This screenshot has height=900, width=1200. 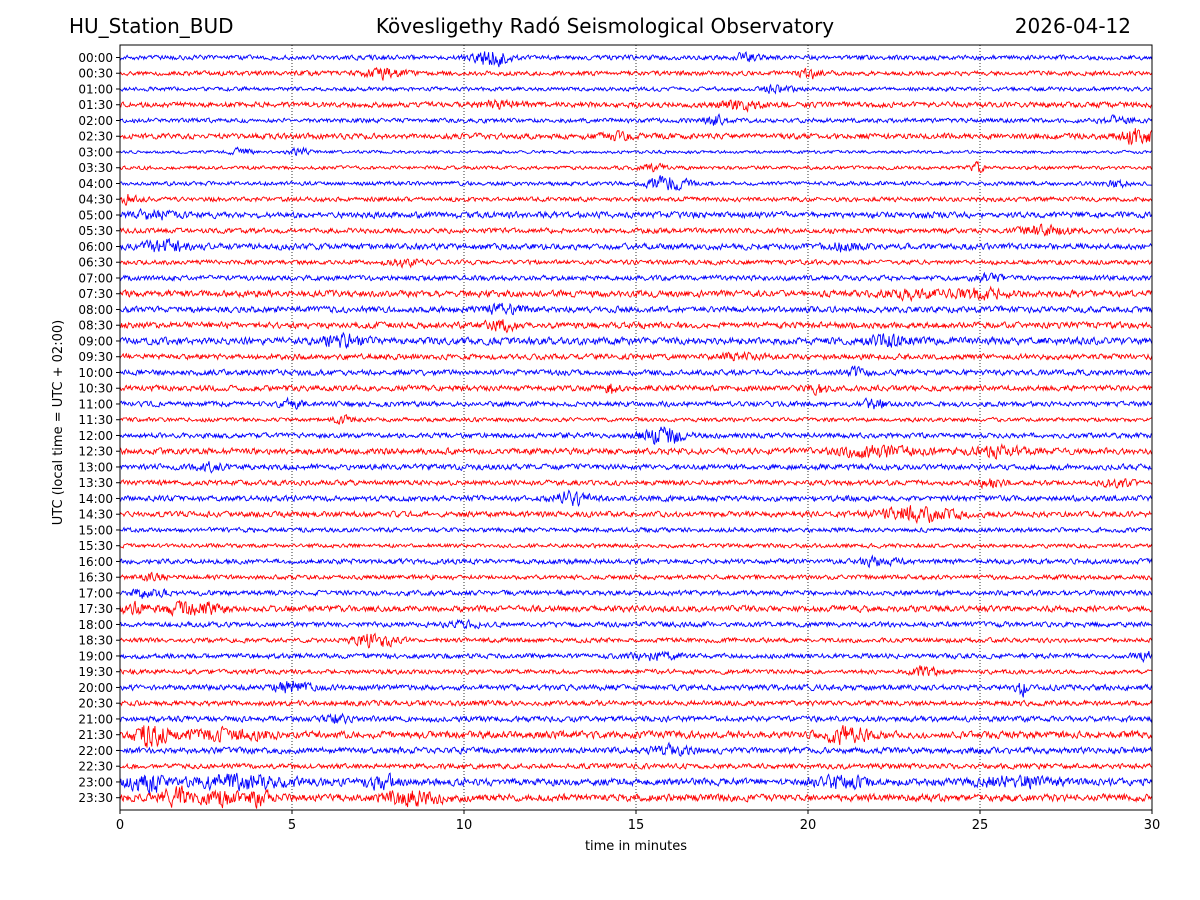 What do you see at coordinates (95, 546) in the screenshot?
I see `y-tick-label: 15:30` at bounding box center [95, 546].